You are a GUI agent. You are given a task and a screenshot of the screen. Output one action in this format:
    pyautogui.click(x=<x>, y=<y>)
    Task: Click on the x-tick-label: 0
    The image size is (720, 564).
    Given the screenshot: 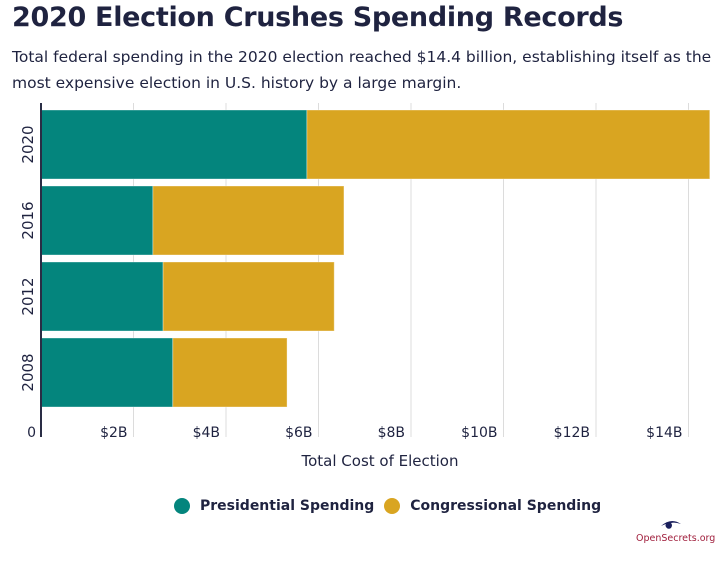 What is the action you would take?
    pyautogui.click(x=31, y=433)
    